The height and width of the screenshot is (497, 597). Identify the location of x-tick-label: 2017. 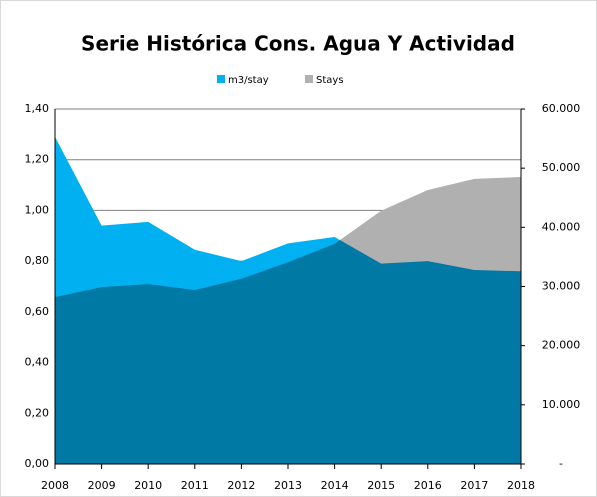
(474, 485).